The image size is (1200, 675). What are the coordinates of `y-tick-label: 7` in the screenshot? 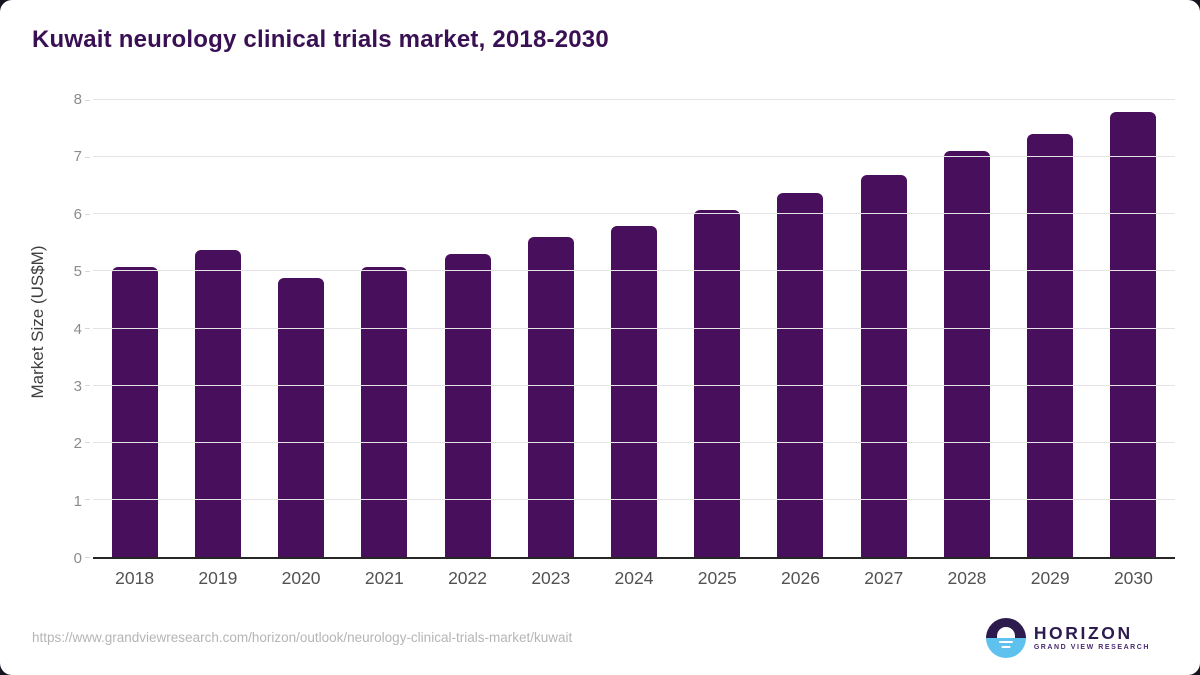 It's located at (77, 157).